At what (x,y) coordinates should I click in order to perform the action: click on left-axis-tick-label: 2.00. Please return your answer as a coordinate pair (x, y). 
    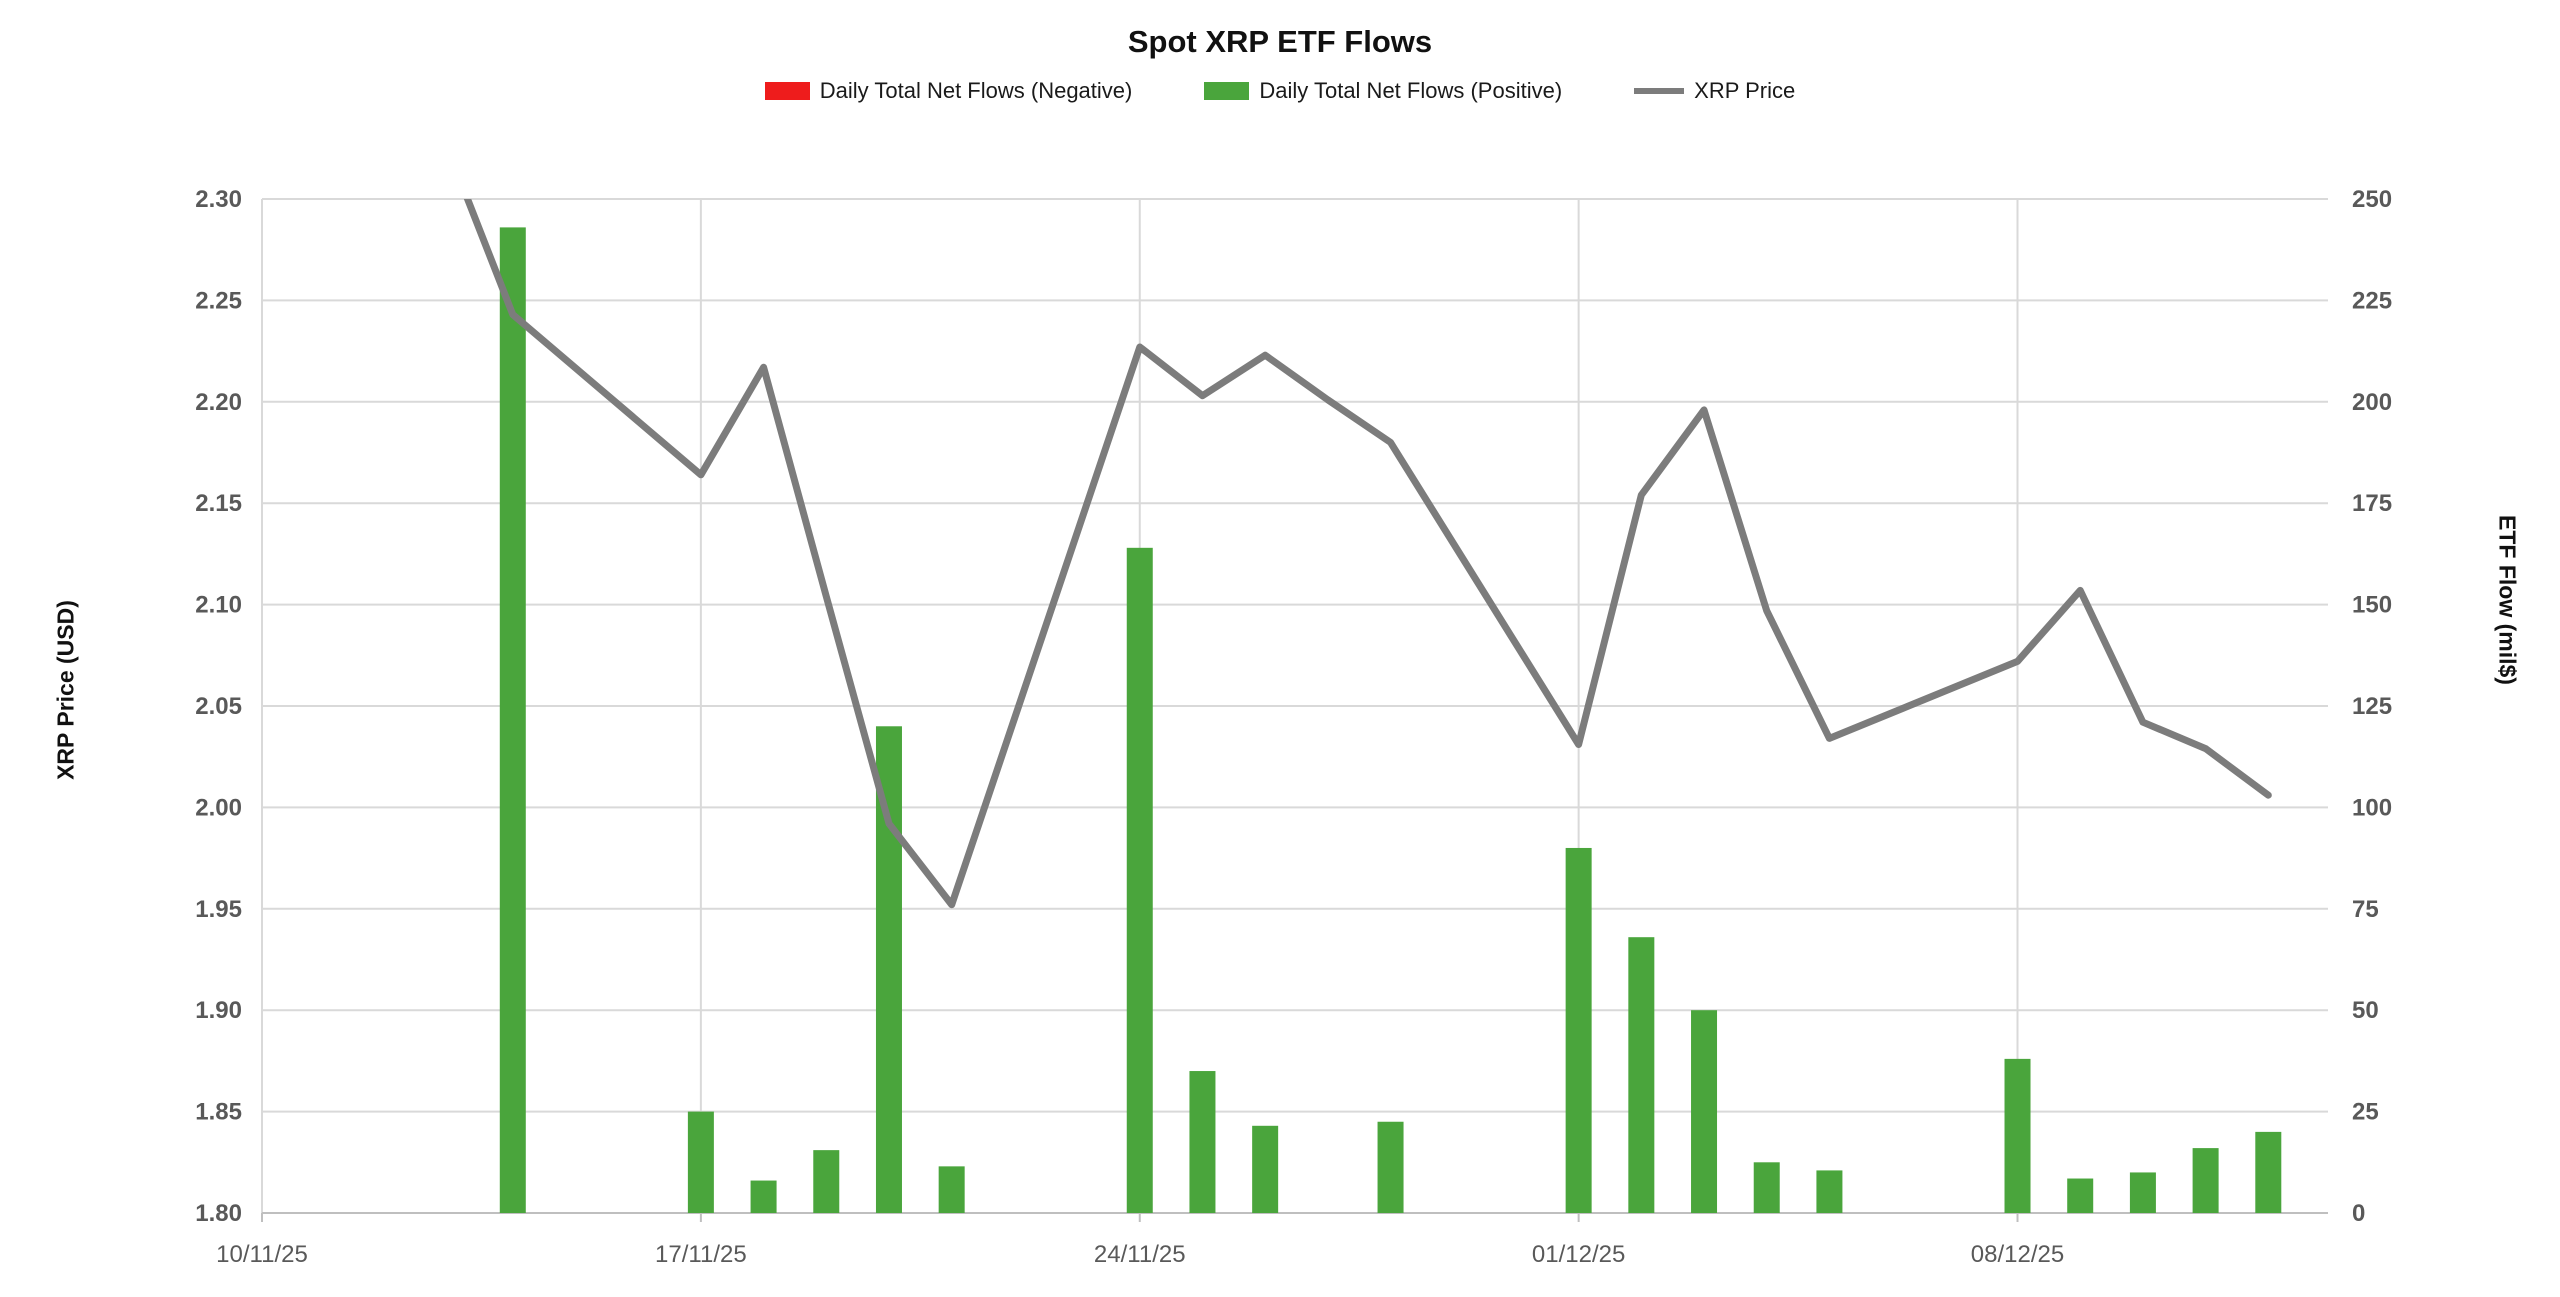
    Looking at the image, I should click on (218, 807).